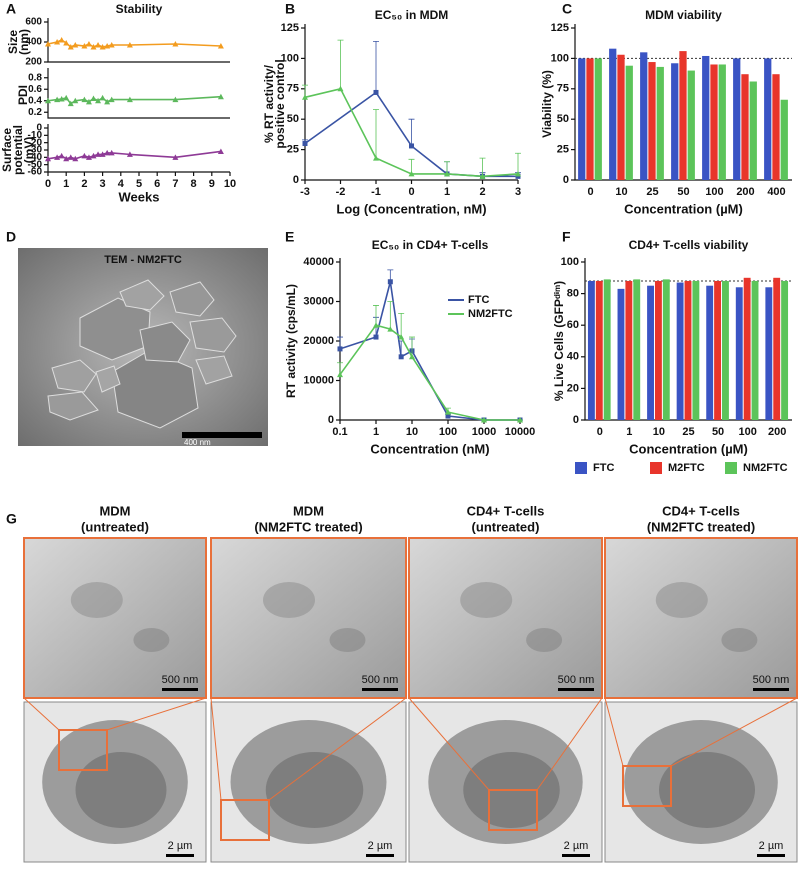 The width and height of the screenshot is (800, 869). I want to click on x-tick-label: 50, so click(683, 192).